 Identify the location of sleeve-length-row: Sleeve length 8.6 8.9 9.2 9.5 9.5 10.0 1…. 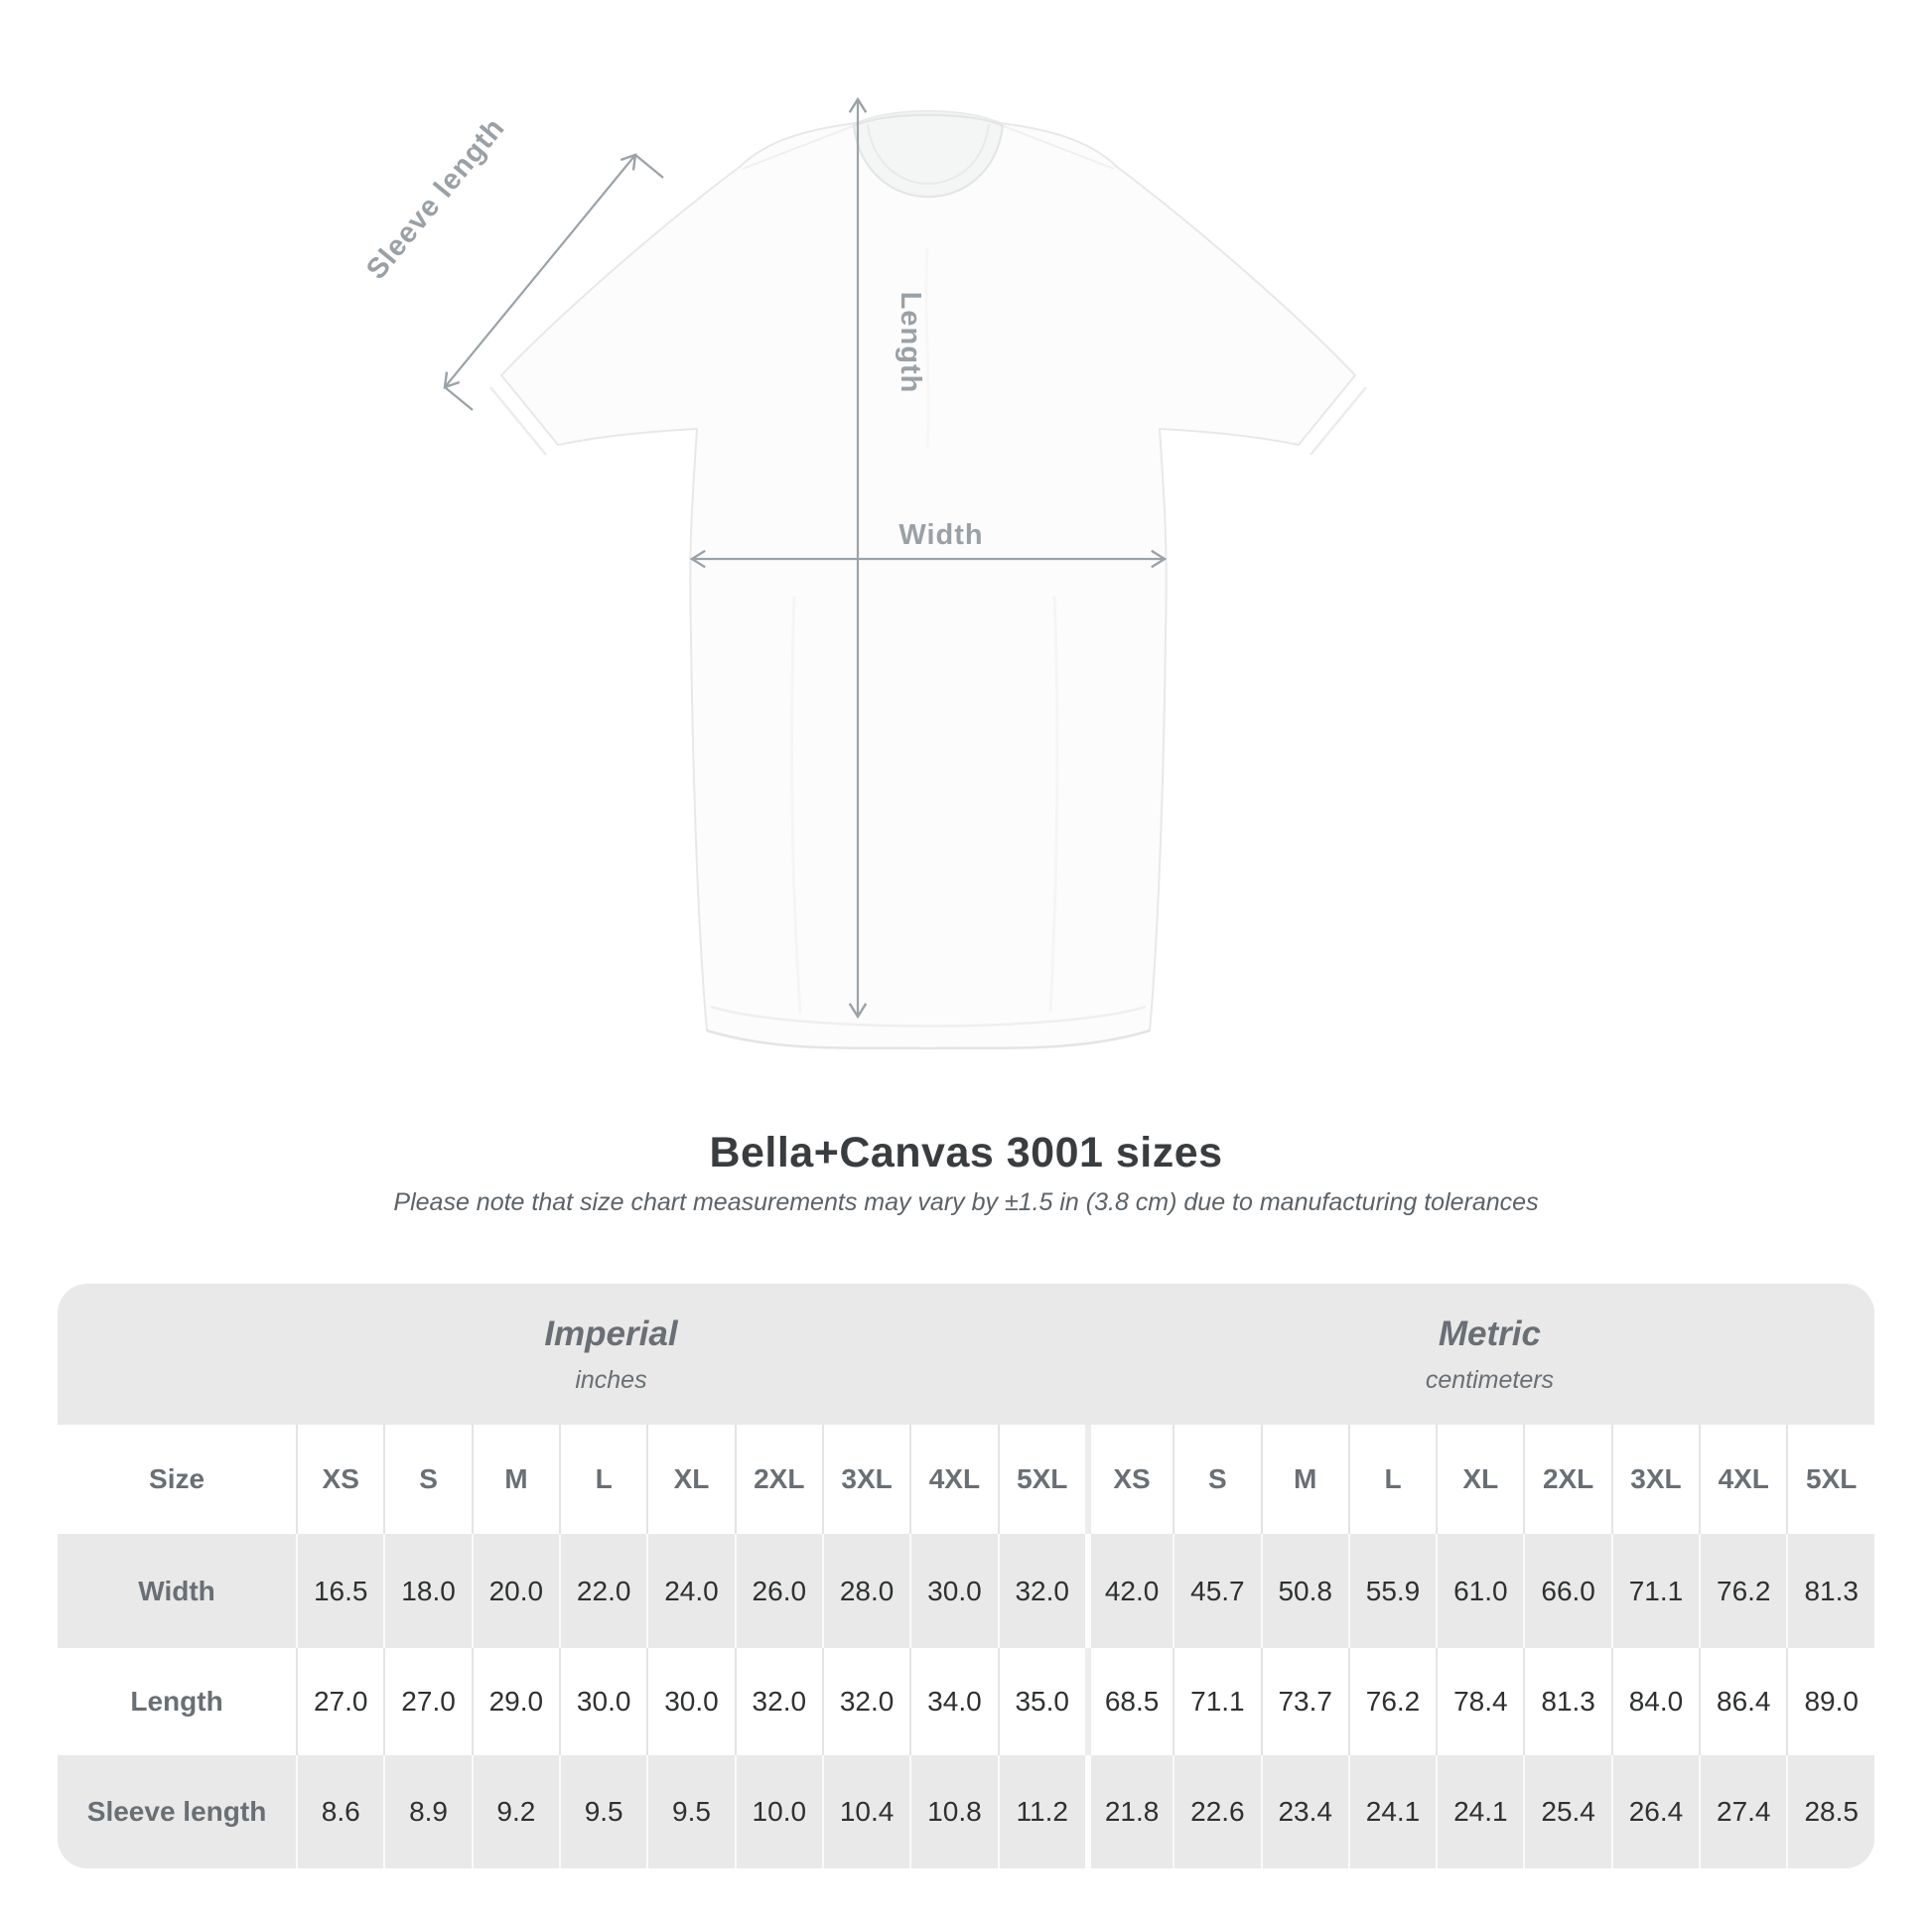
(966, 1812).